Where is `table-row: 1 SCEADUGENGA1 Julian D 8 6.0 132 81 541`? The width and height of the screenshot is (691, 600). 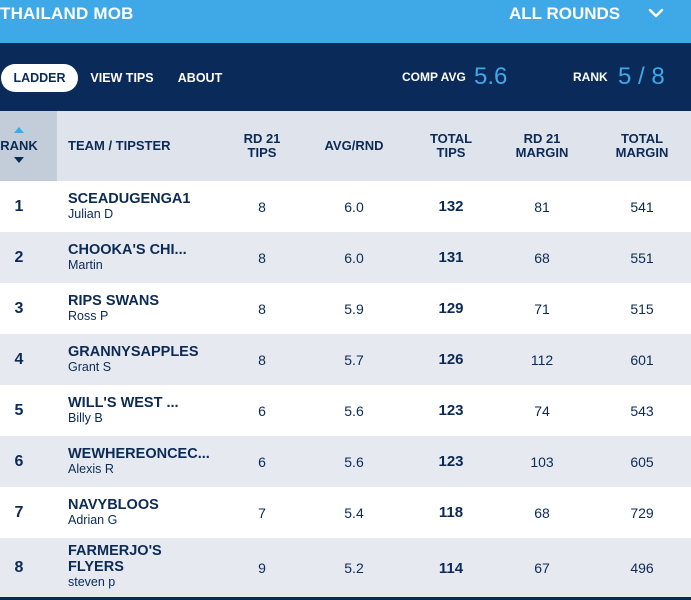
table-row: 1 SCEADUGENGA1 Julian D 8 6.0 132 81 541 is located at coordinates (345, 206).